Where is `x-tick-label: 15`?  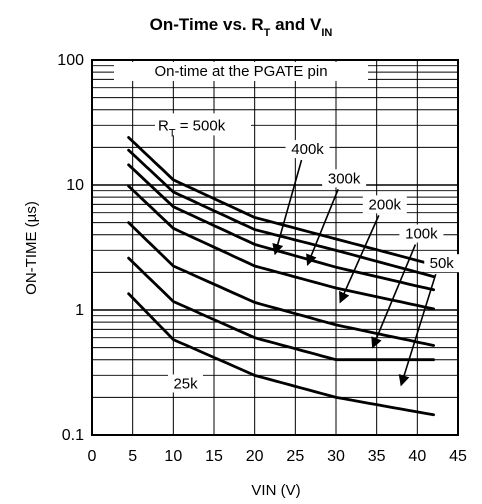 x-tick-label: 15 is located at coordinates (214, 456).